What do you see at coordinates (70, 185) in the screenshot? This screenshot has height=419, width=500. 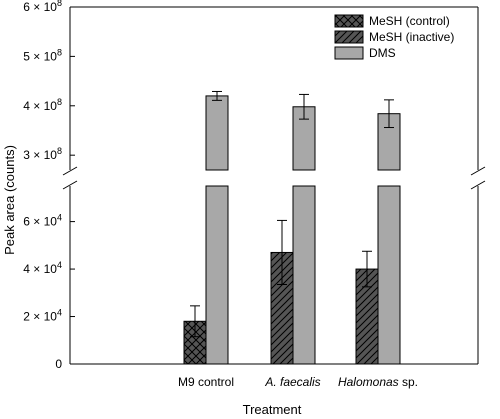 I see `break-mark-left-lower` at bounding box center [70, 185].